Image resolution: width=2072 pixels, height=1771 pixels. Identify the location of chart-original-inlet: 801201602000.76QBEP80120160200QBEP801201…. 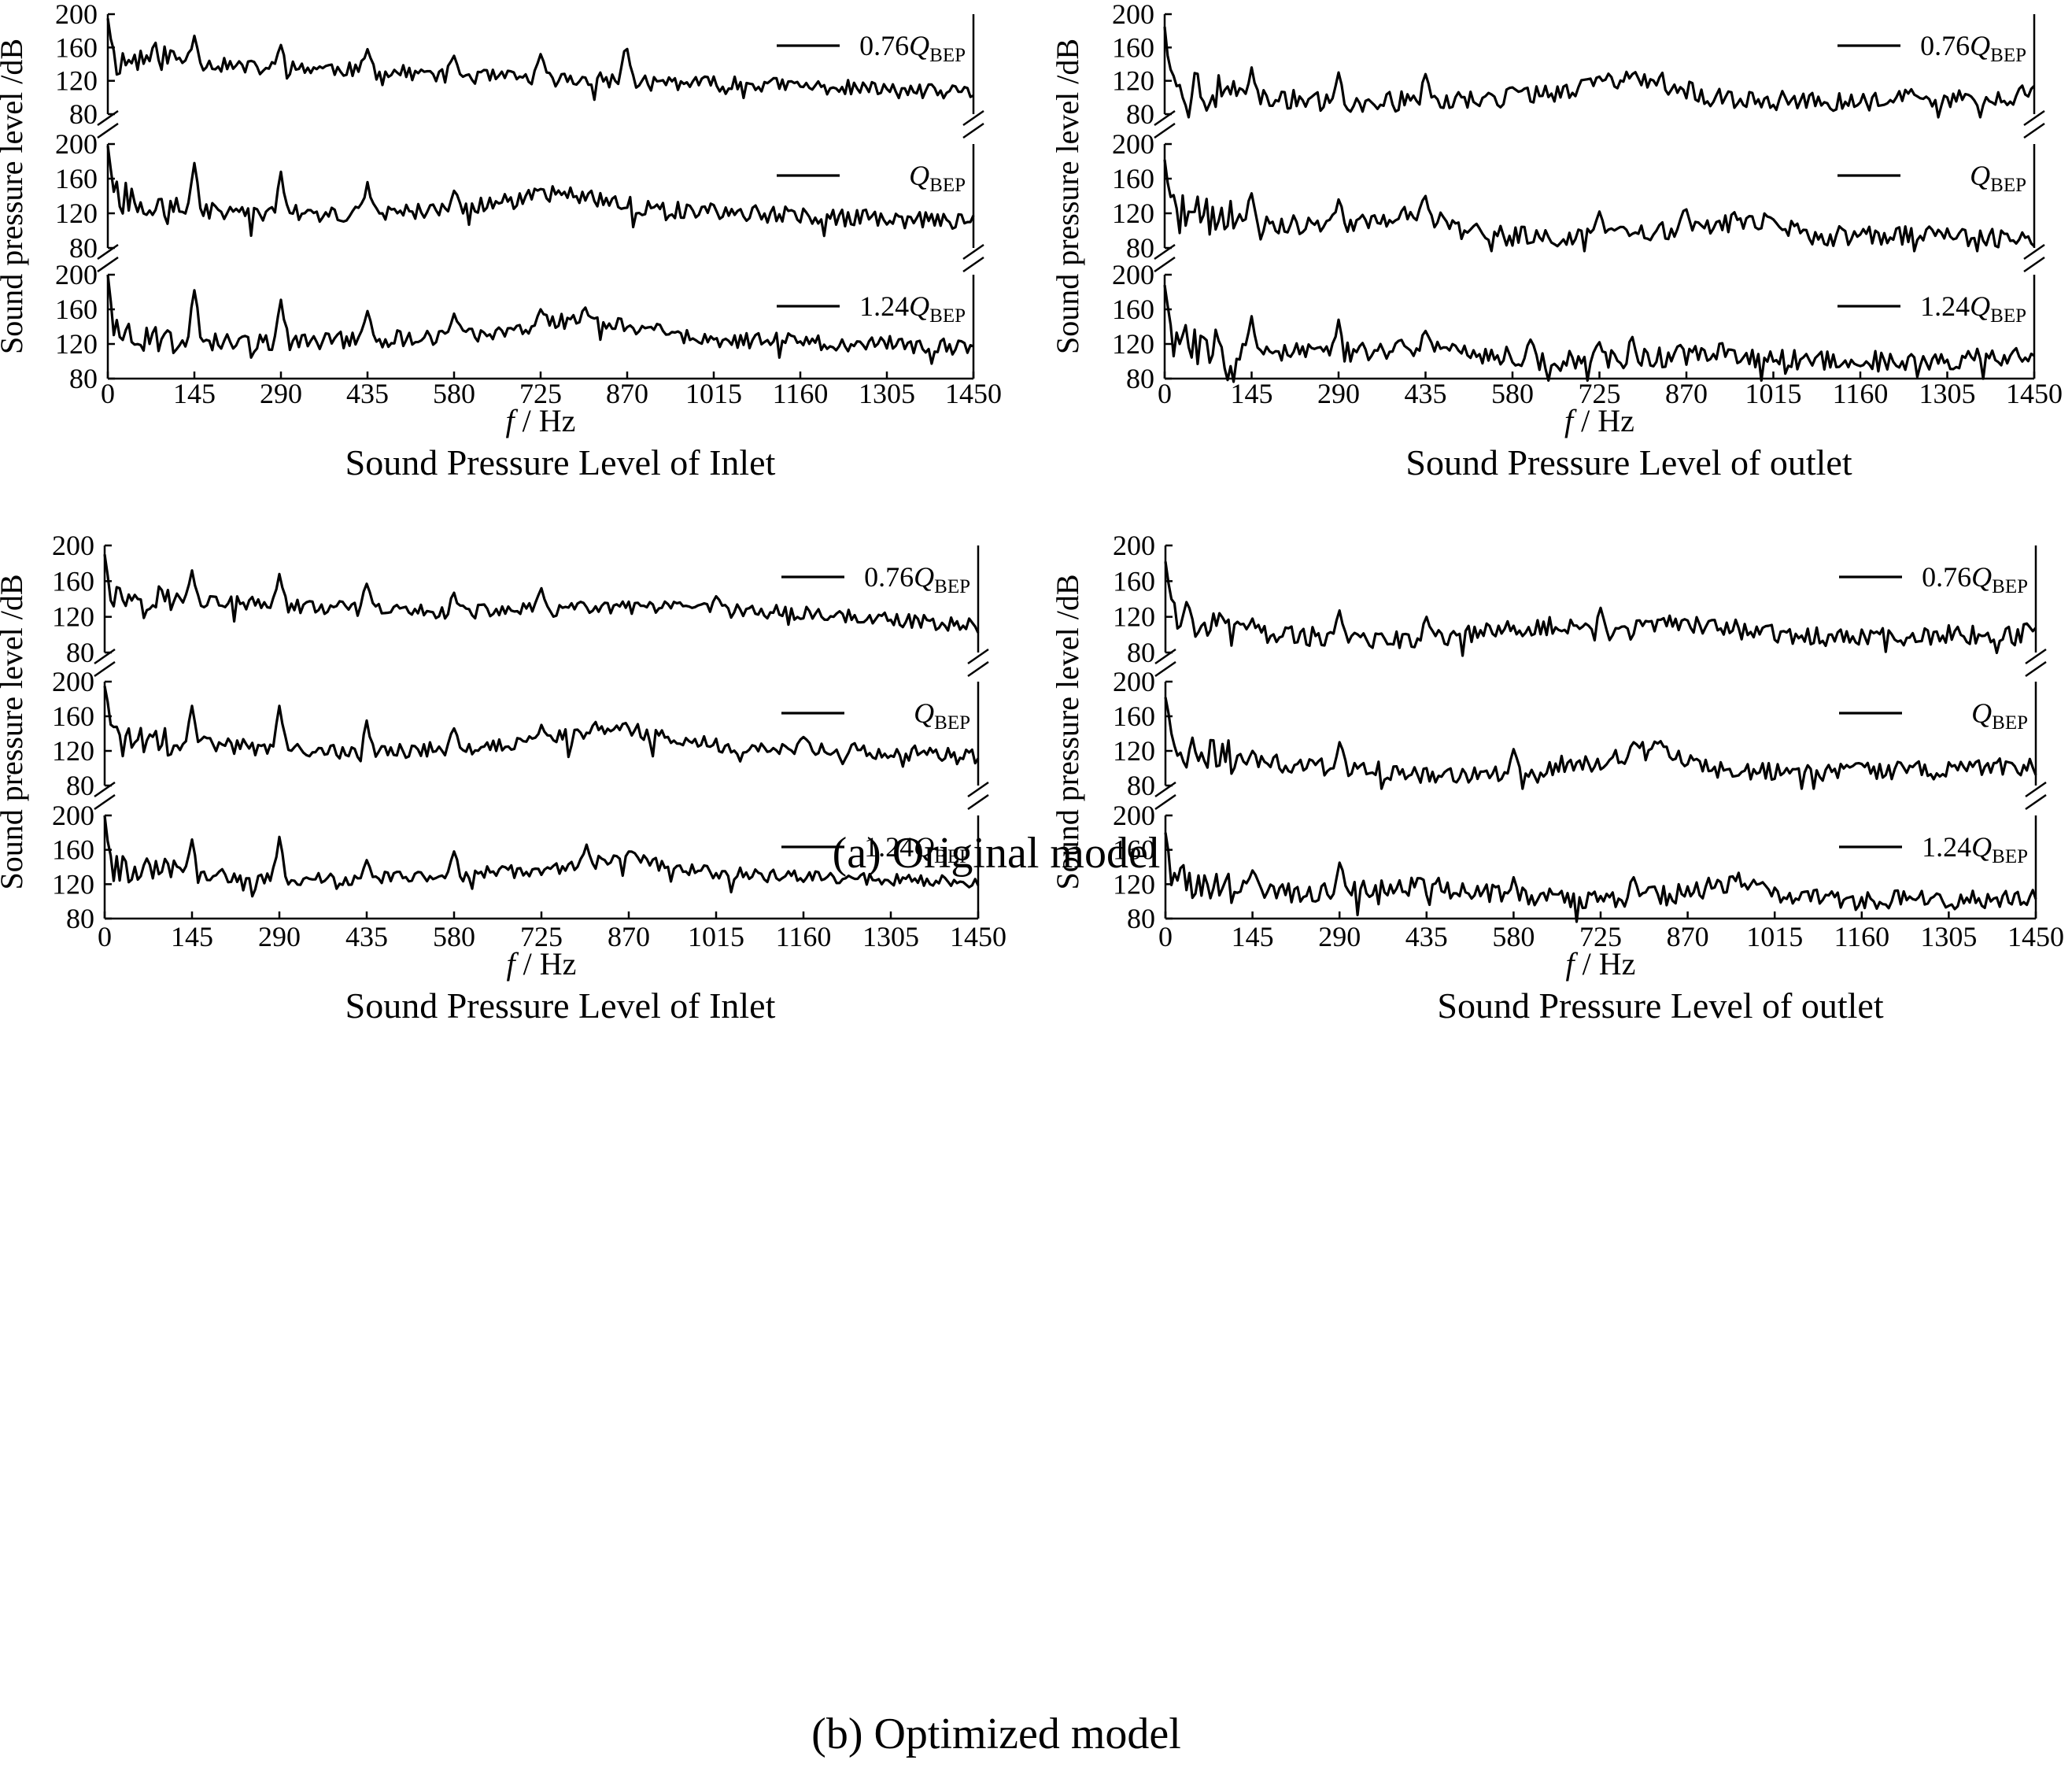
(501, 241).